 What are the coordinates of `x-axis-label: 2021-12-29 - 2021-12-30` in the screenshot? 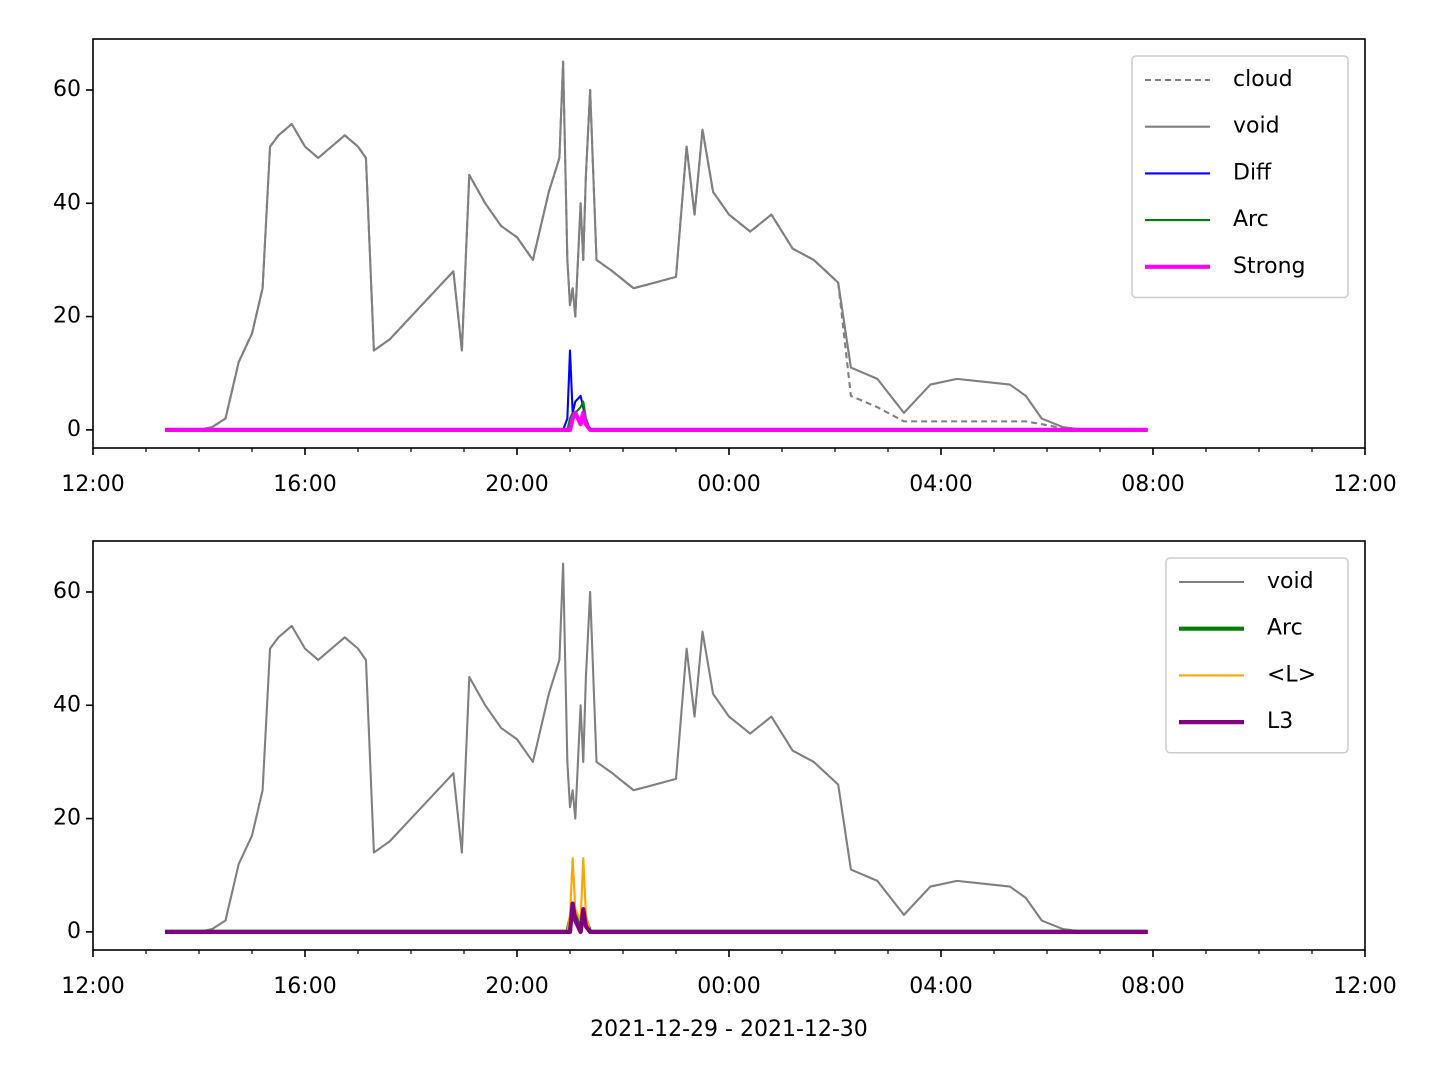 It's located at (729, 1029).